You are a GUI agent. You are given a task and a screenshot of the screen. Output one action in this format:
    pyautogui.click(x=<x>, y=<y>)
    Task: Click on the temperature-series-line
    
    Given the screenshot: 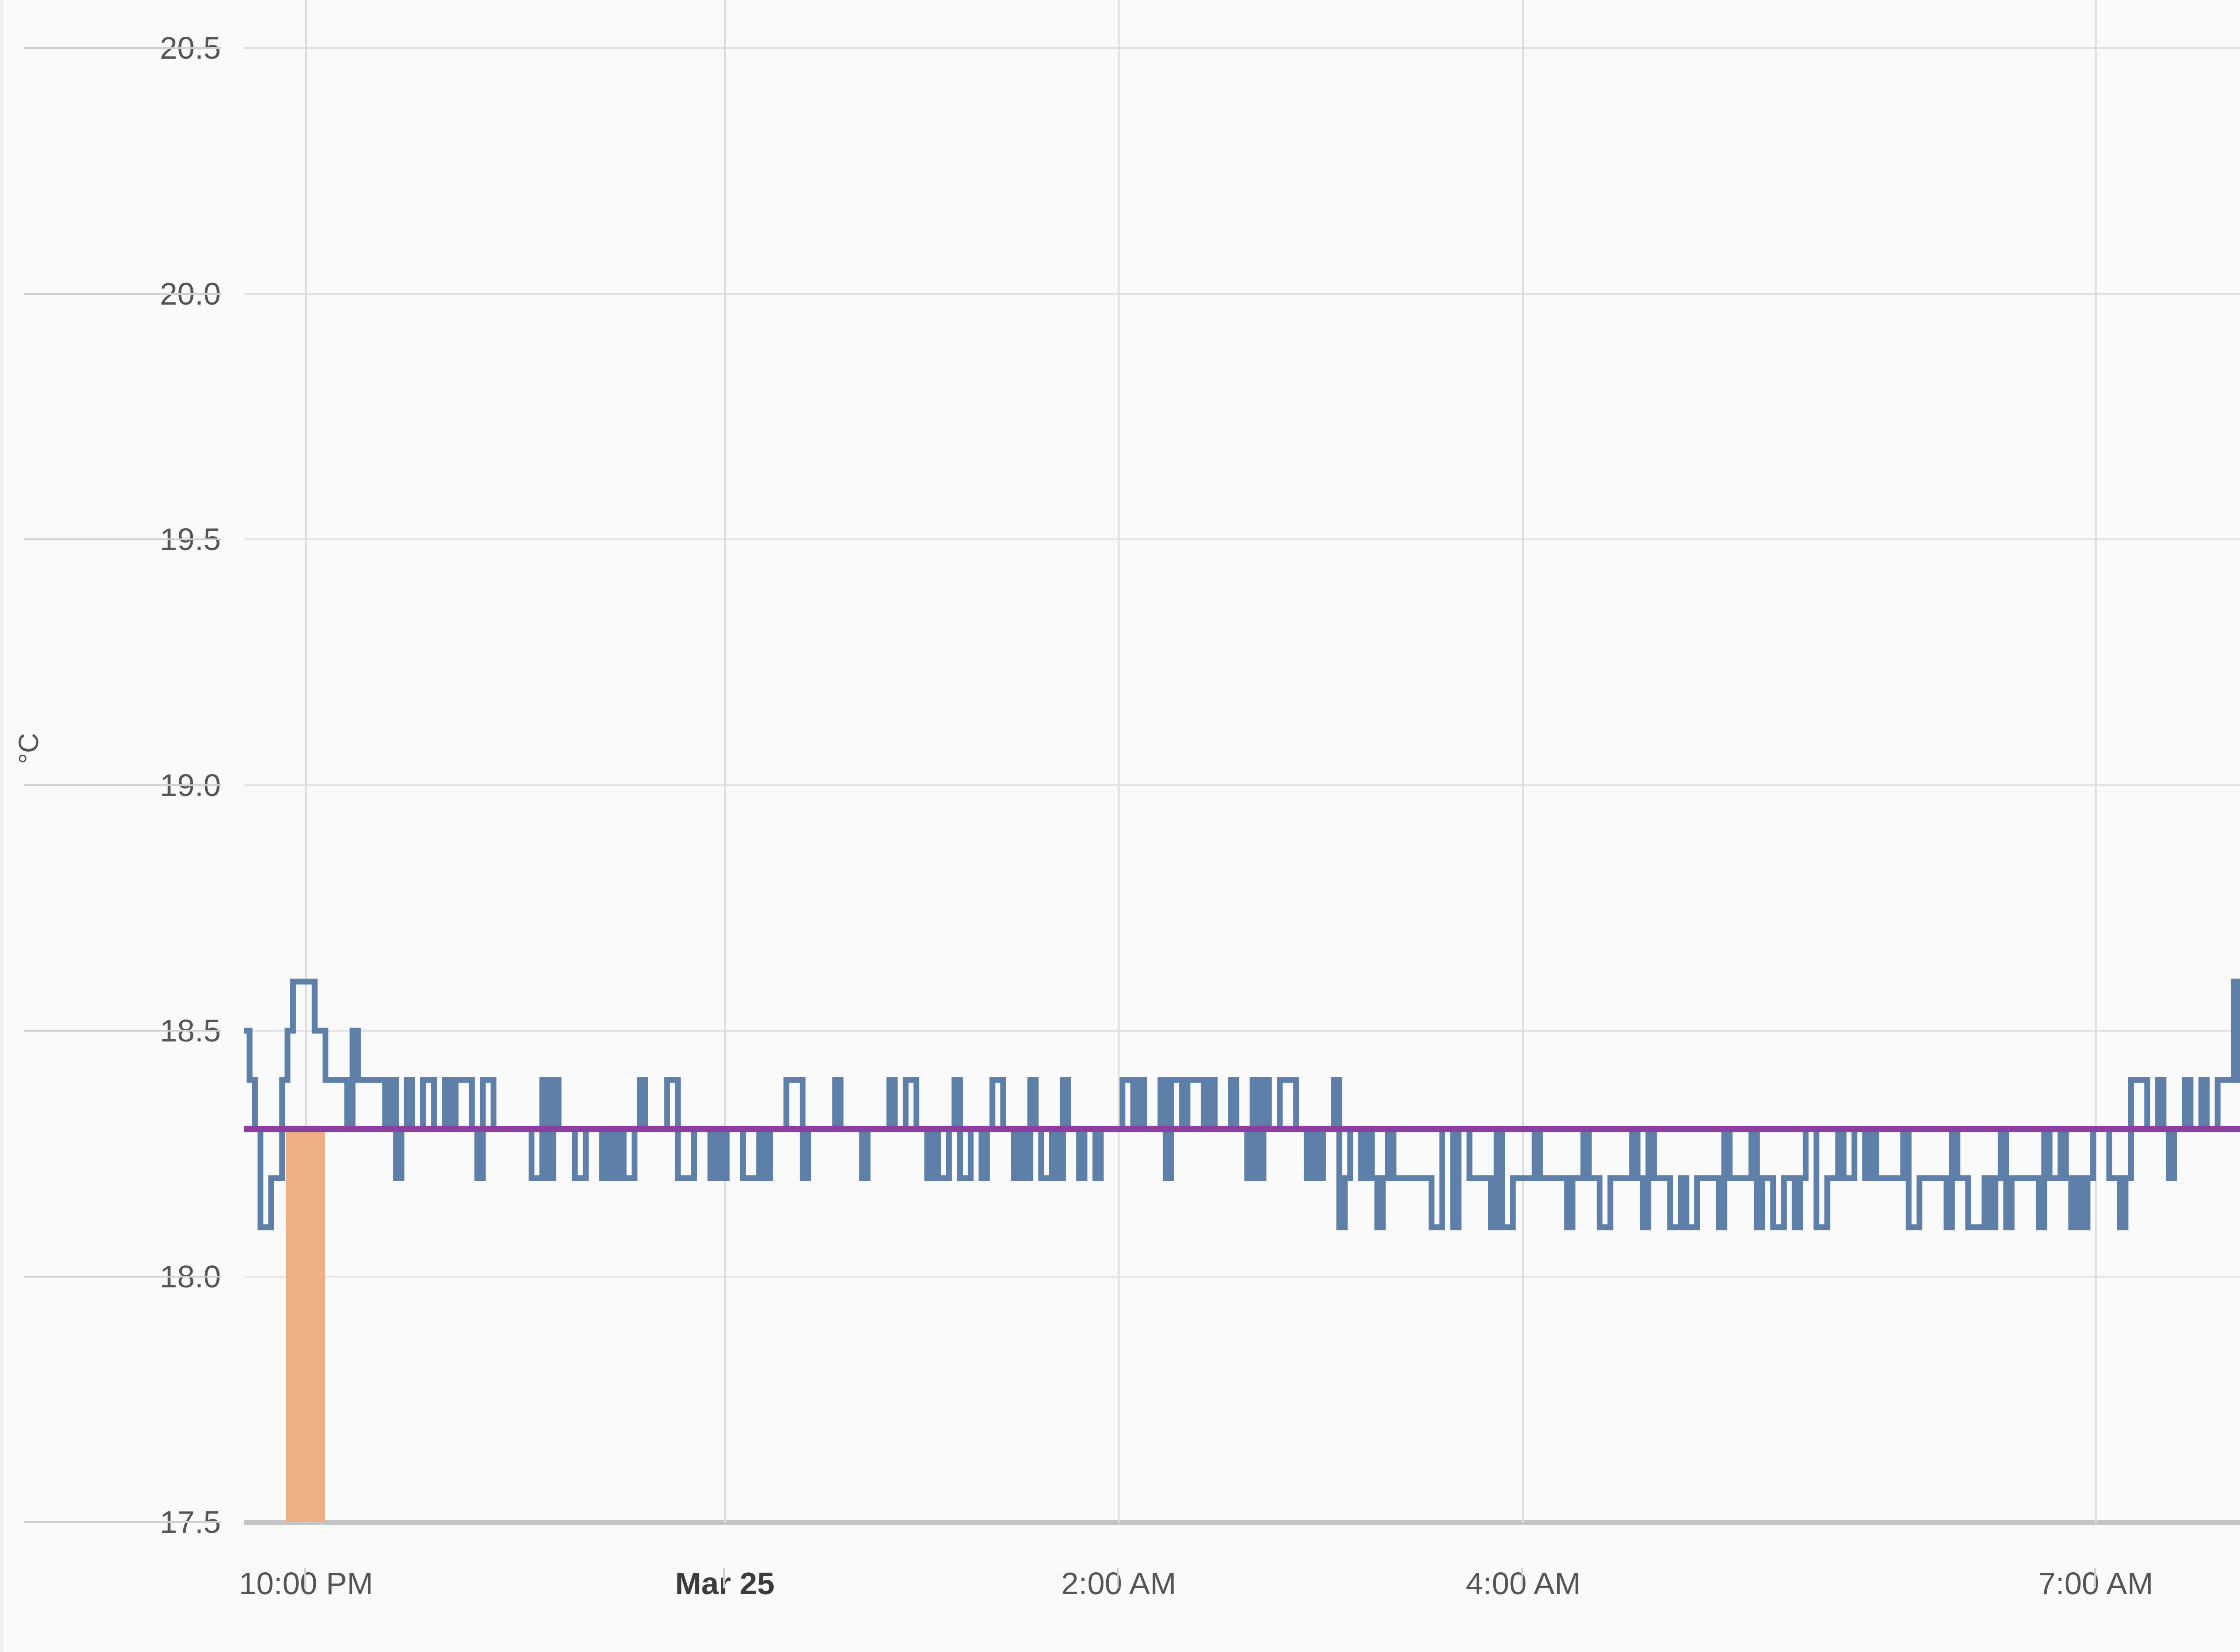 What is the action you would take?
    pyautogui.click(x=1242, y=1104)
    